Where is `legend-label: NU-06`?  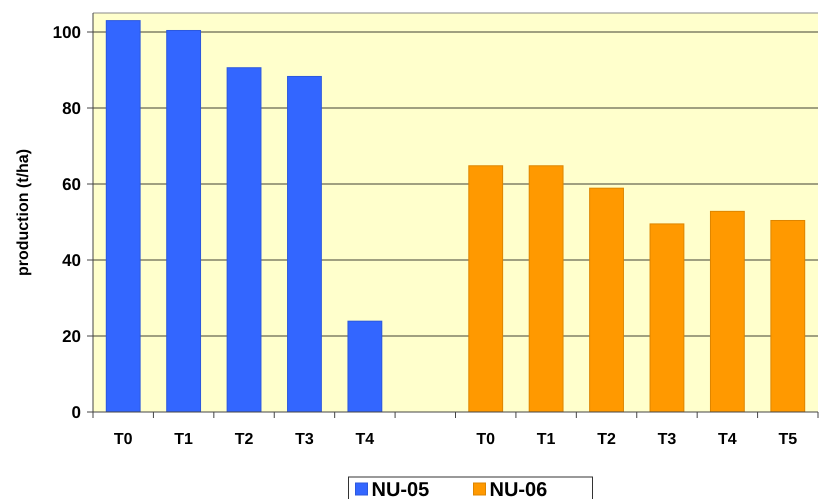 legend-label: NU-06 is located at coordinates (519, 489).